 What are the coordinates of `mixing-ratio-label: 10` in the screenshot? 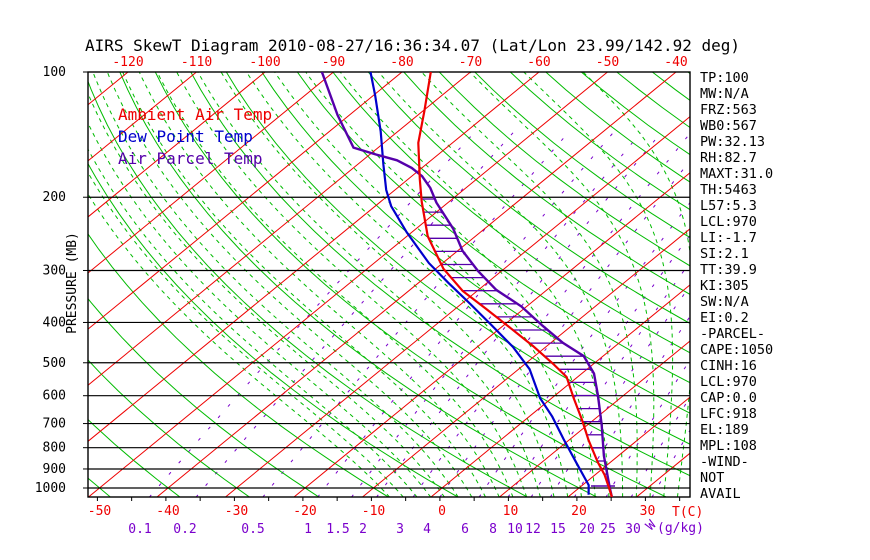 It's located at (515, 529).